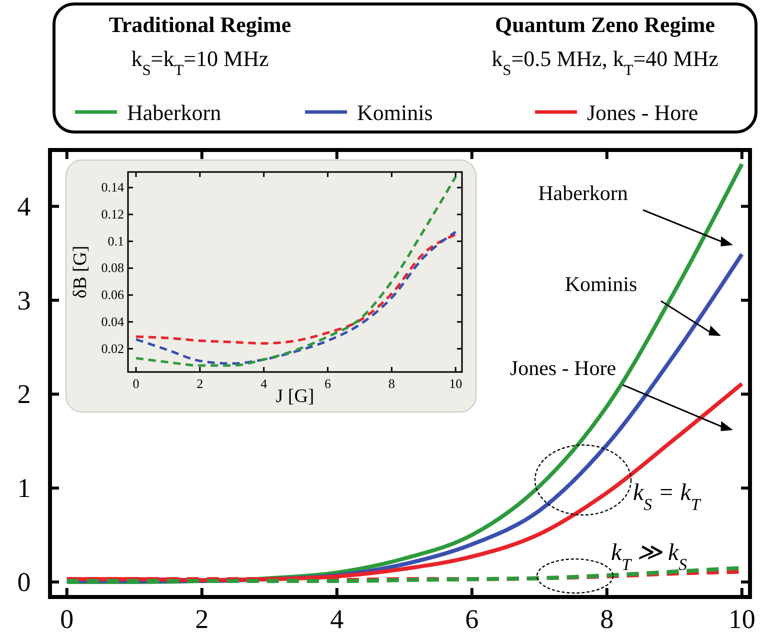 The width and height of the screenshot is (764, 637). Describe the element at coordinates (583, 193) in the screenshot. I see `annotation: Haberkorn` at that location.